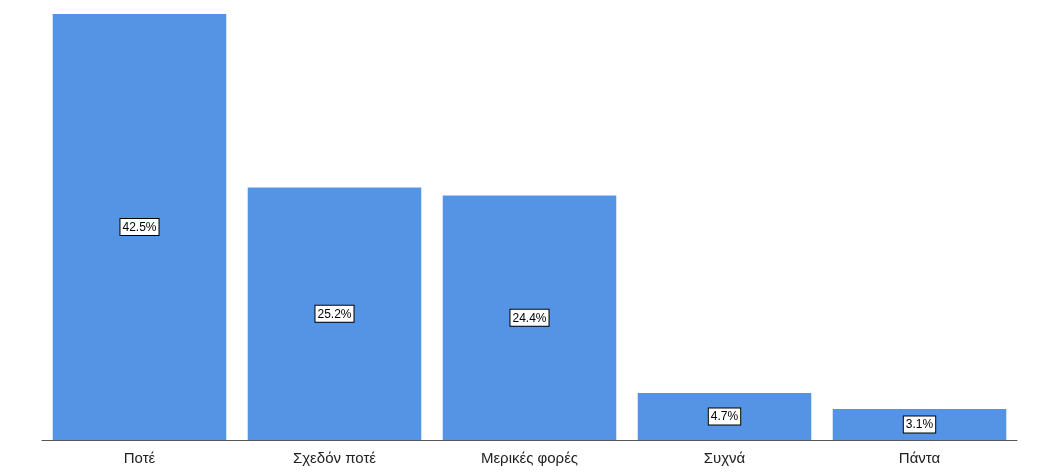 The image size is (1058, 475). I want to click on x-tick-label: Μερικές φορές, so click(529, 457).